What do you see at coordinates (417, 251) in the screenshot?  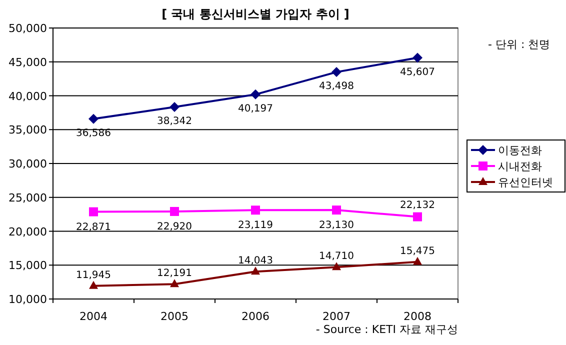 I see `data-label: 15,475` at bounding box center [417, 251].